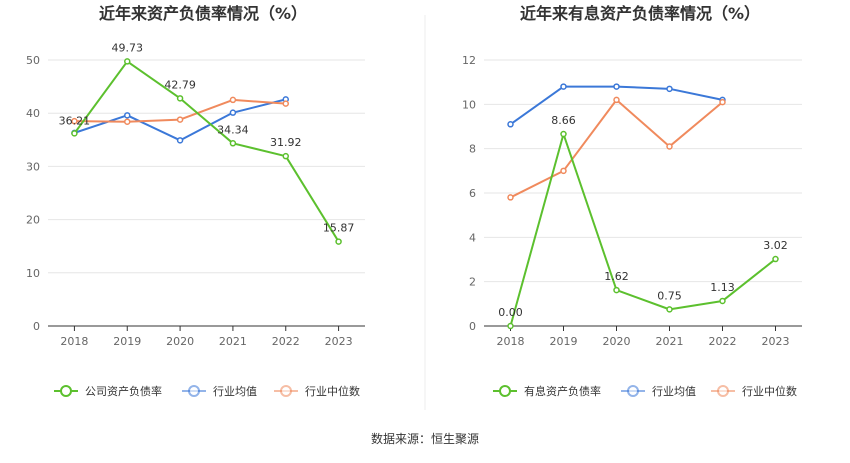  What do you see at coordinates (775, 245) in the screenshot?
I see `data-label: 3.02` at bounding box center [775, 245].